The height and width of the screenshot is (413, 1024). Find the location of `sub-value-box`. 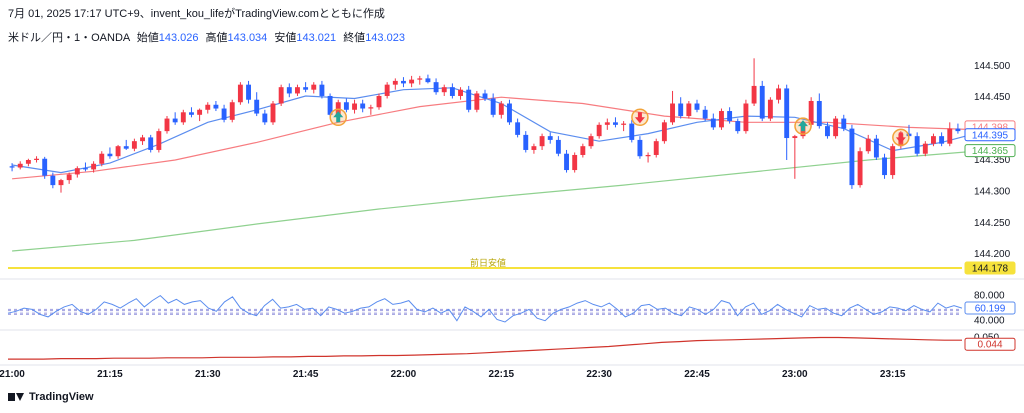

sub-value-box is located at coordinates (990, 344).